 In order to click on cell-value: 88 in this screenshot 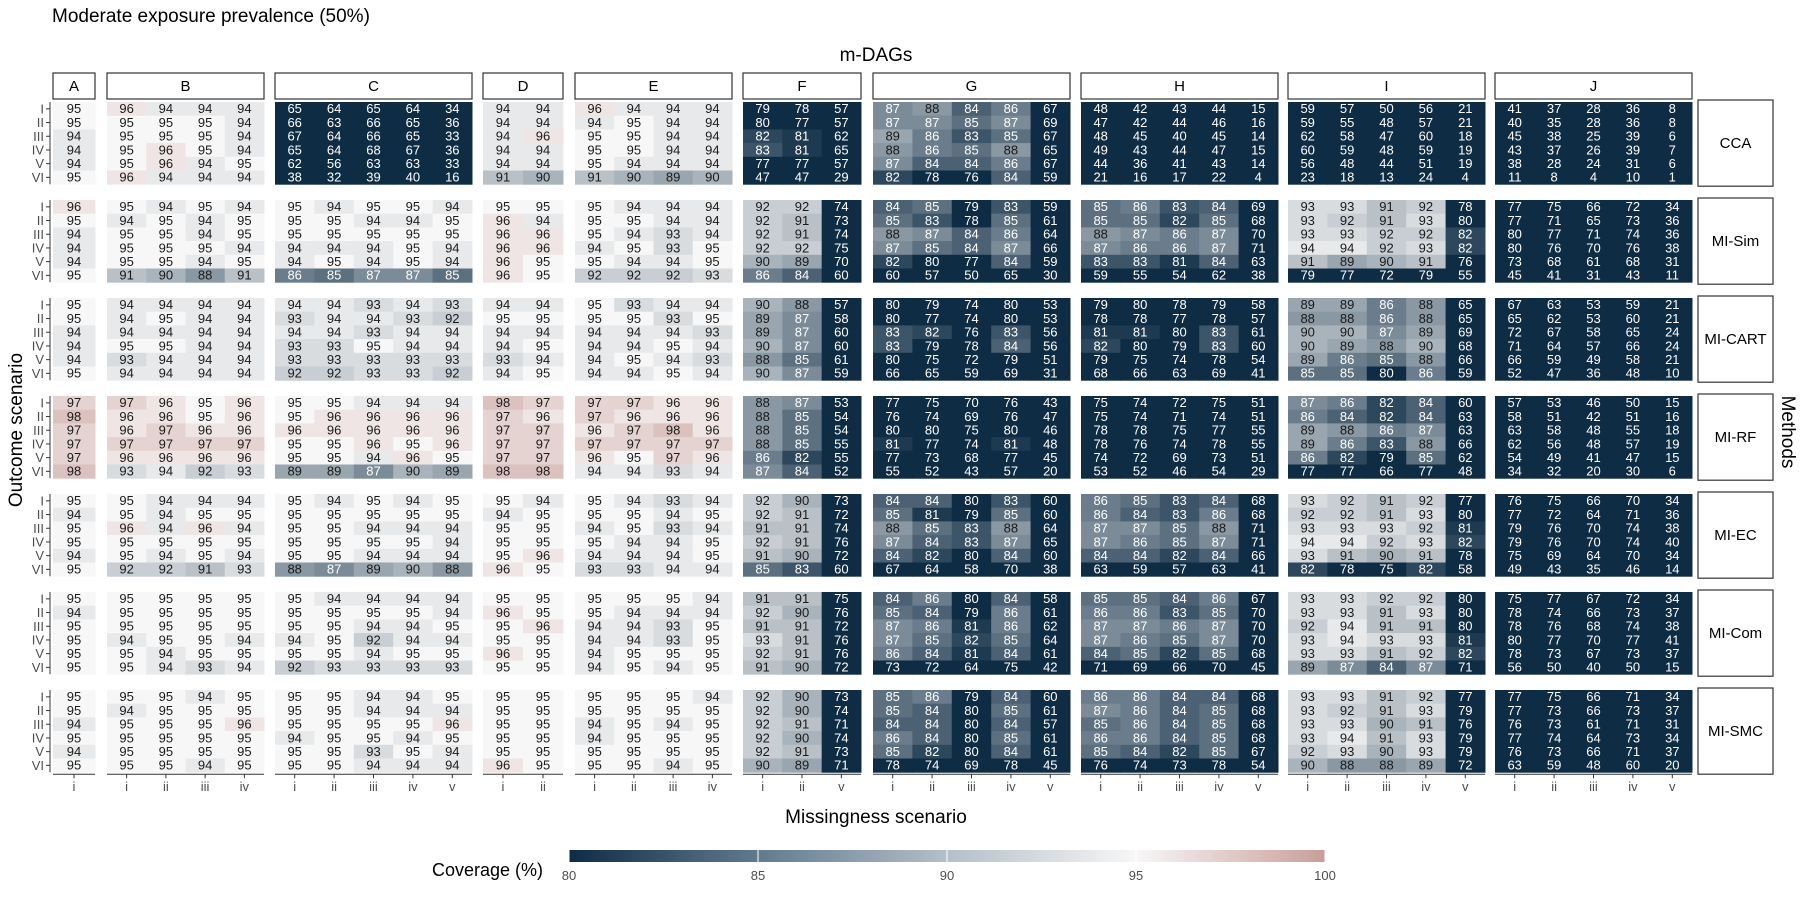, I will do `click(1011, 149)`.